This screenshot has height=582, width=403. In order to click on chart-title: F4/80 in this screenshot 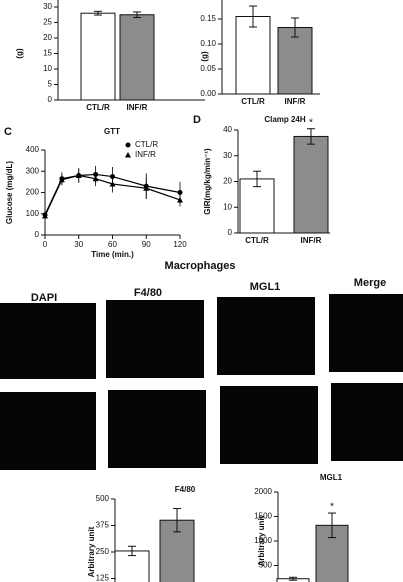, I will do `click(185, 489)`.